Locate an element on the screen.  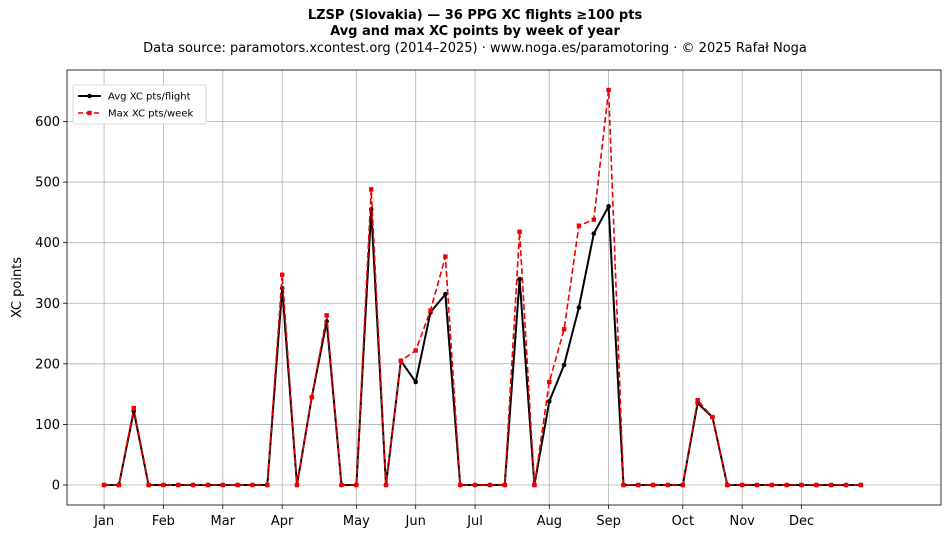
x-tick-label: Apr is located at coordinates (282, 521).